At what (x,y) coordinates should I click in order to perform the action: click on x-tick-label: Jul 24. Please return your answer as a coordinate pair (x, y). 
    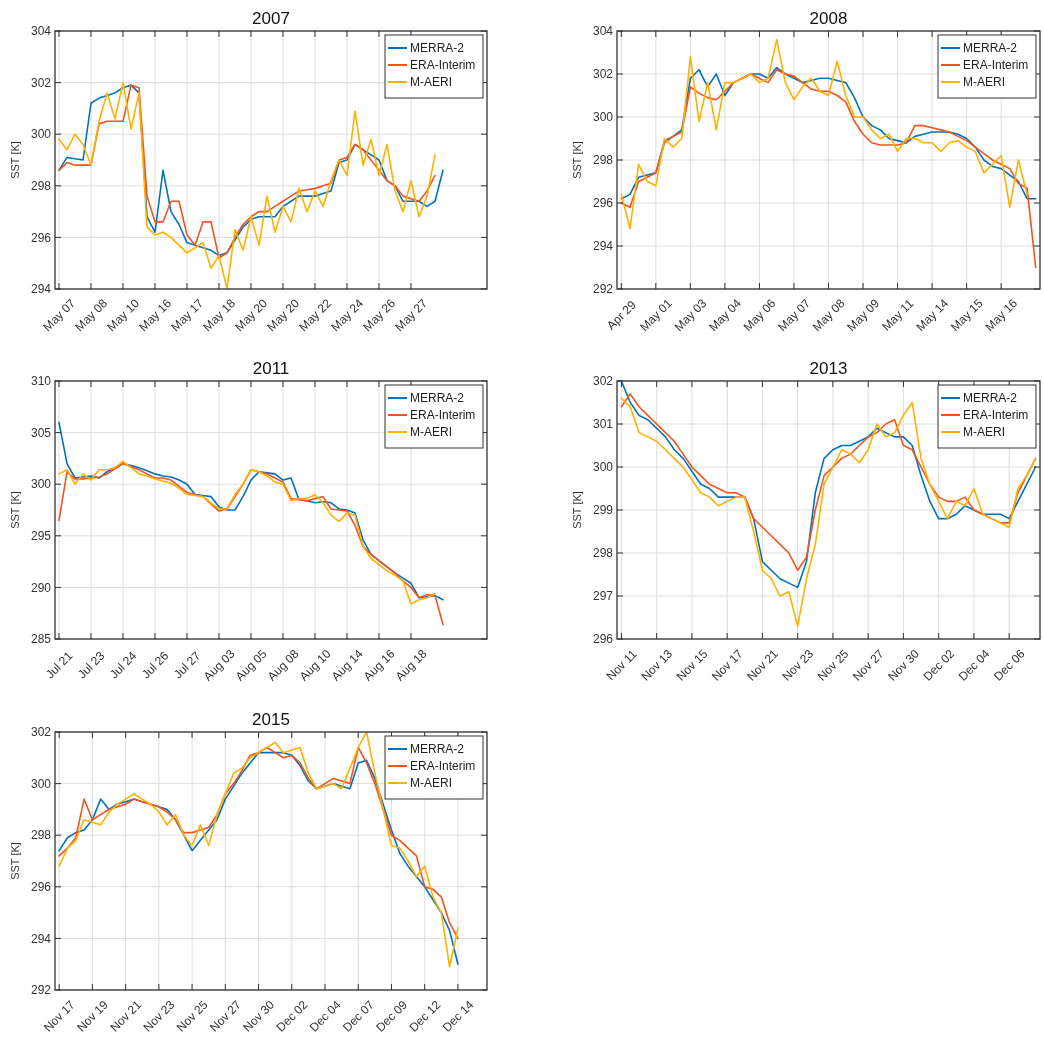
    Looking at the image, I should click on (123, 665).